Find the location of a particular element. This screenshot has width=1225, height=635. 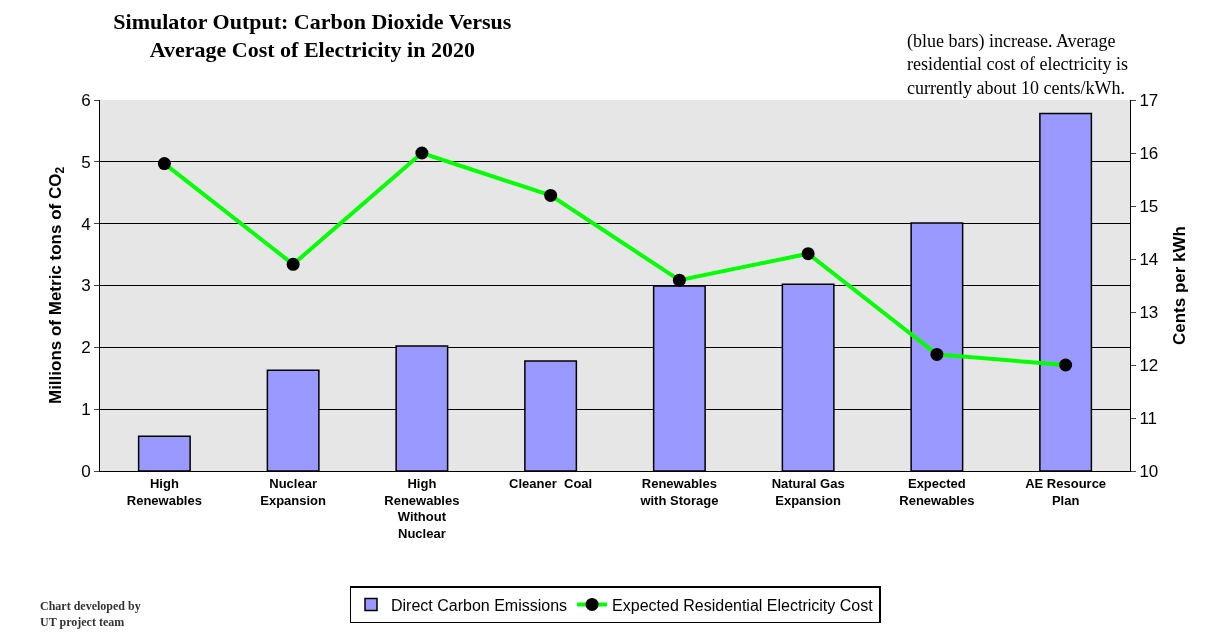

y-tick-label: 4 is located at coordinates (86, 224).